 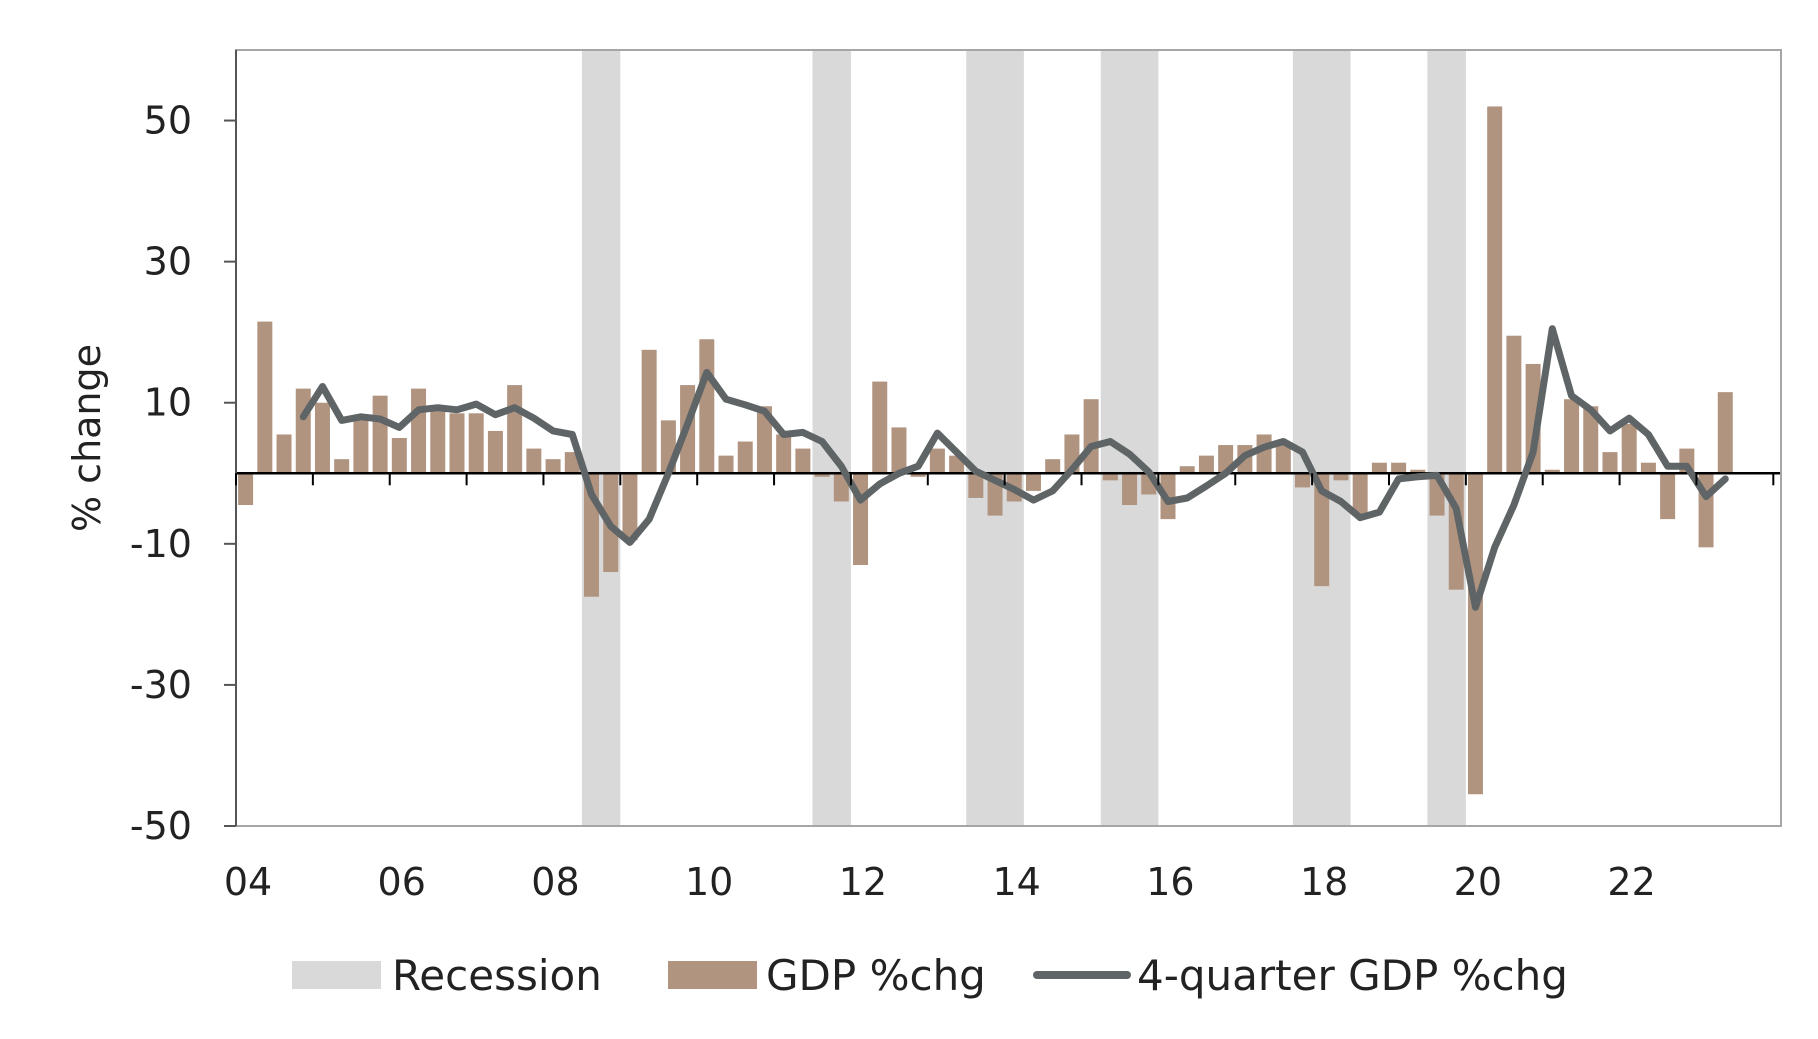 What do you see at coordinates (709, 882) in the screenshot?
I see `x-tick-label: 10` at bounding box center [709, 882].